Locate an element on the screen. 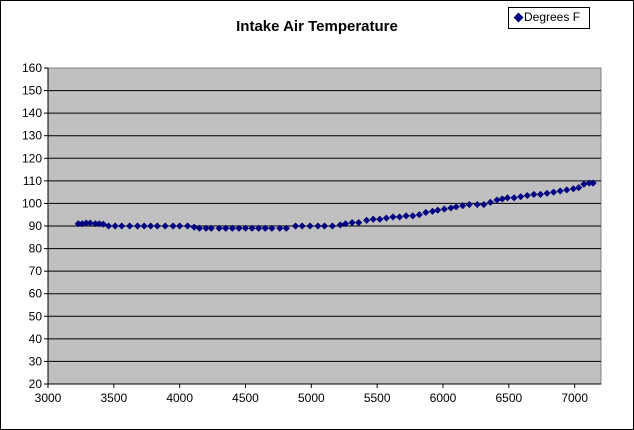 This screenshot has width=634, height=430. x-tick-label: 5500 is located at coordinates (377, 398).